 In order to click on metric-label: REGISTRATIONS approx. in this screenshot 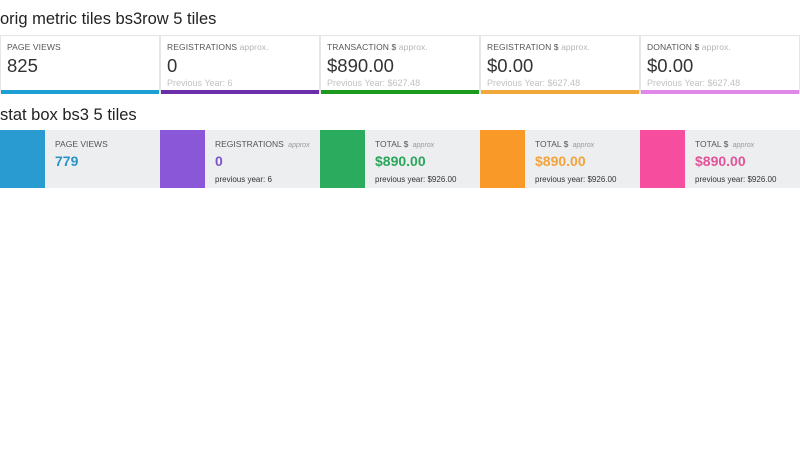, I will do `click(240, 47)`.